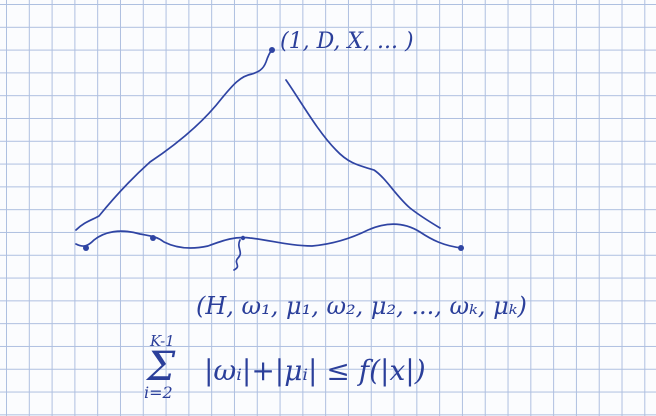  Describe the element at coordinates (269, 236) in the screenshot. I see `wavy-baseline` at that location.